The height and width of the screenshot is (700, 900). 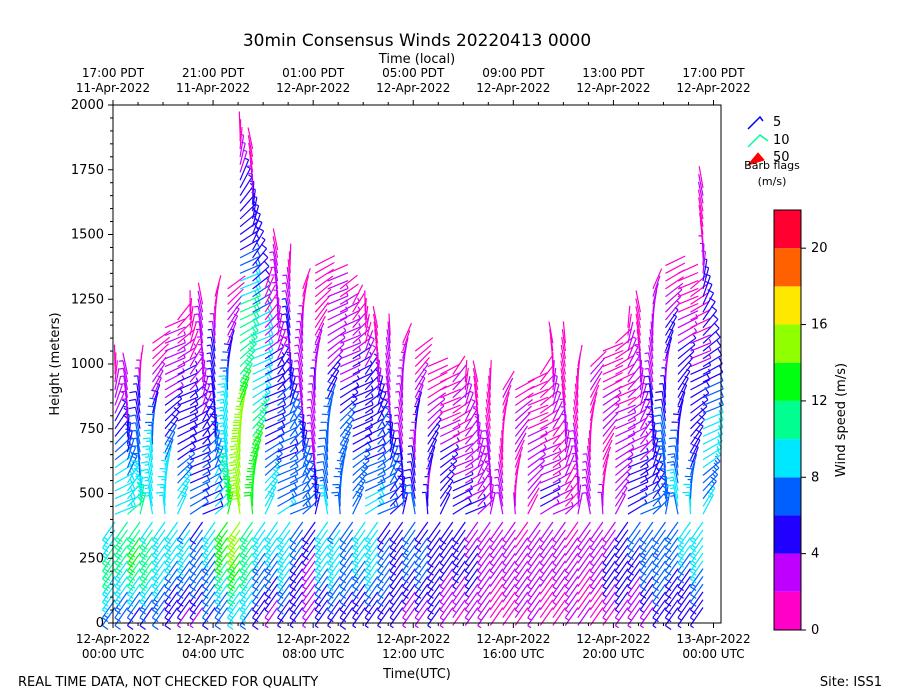 I want to click on legend-units: (m/s), so click(x=772, y=181).